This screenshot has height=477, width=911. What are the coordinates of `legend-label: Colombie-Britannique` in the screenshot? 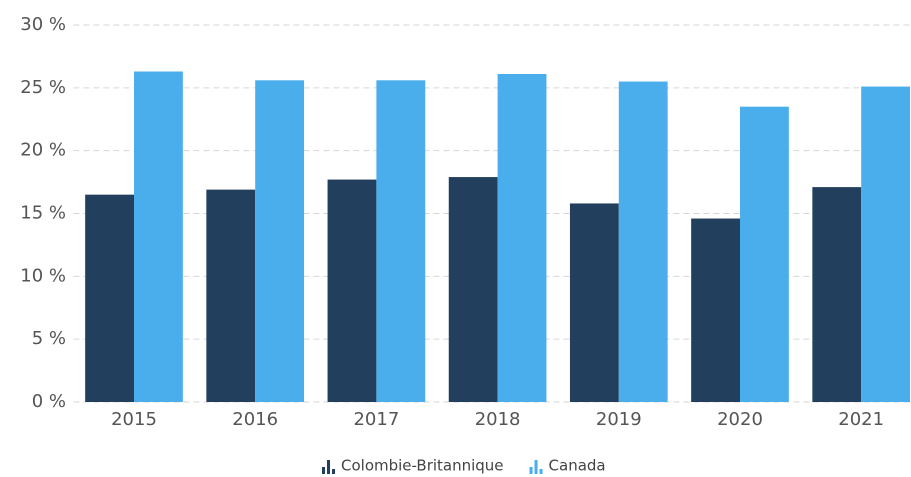 It's located at (422, 466).